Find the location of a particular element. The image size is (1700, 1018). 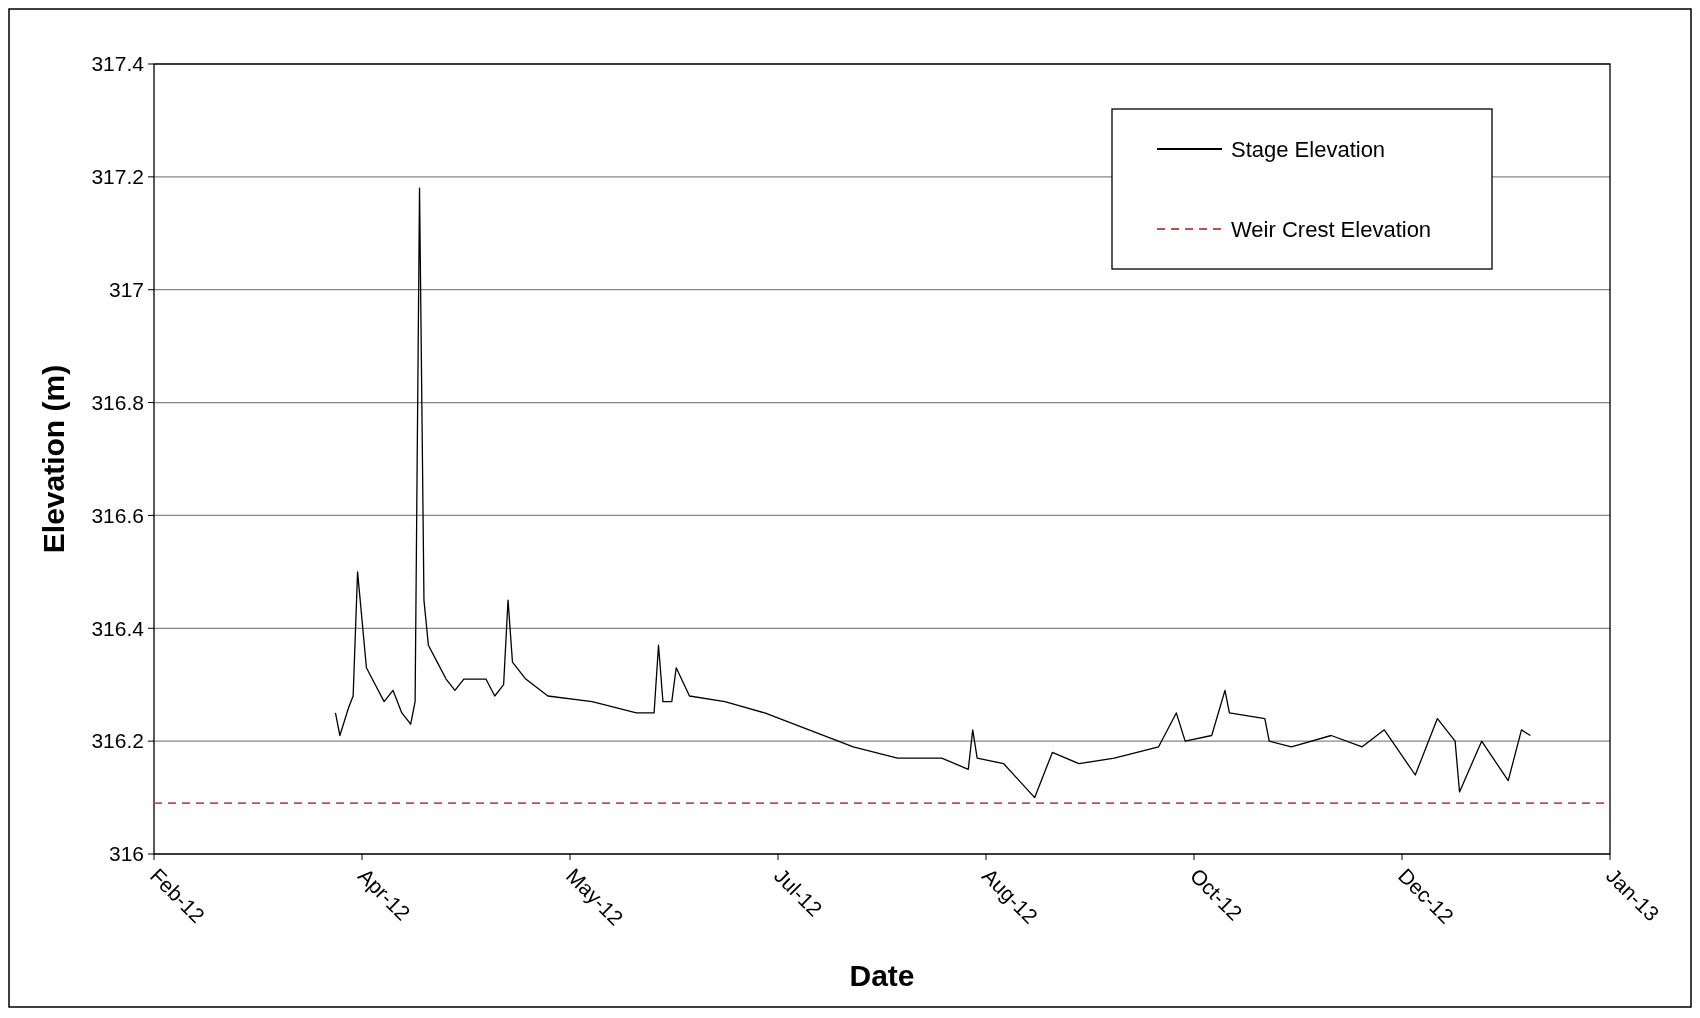

y-tick-label: 316.8 is located at coordinates (117, 402).